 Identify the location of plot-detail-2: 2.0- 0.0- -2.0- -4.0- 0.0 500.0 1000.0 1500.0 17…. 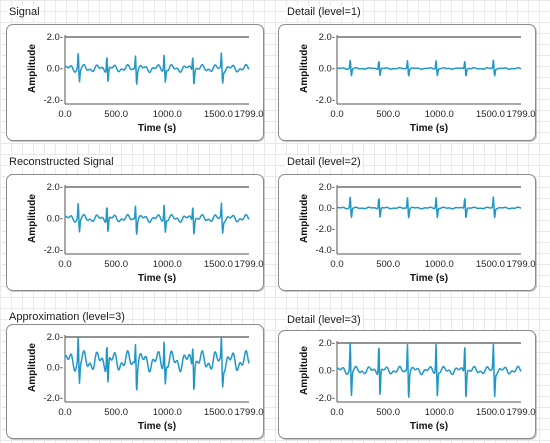
(417, 233).